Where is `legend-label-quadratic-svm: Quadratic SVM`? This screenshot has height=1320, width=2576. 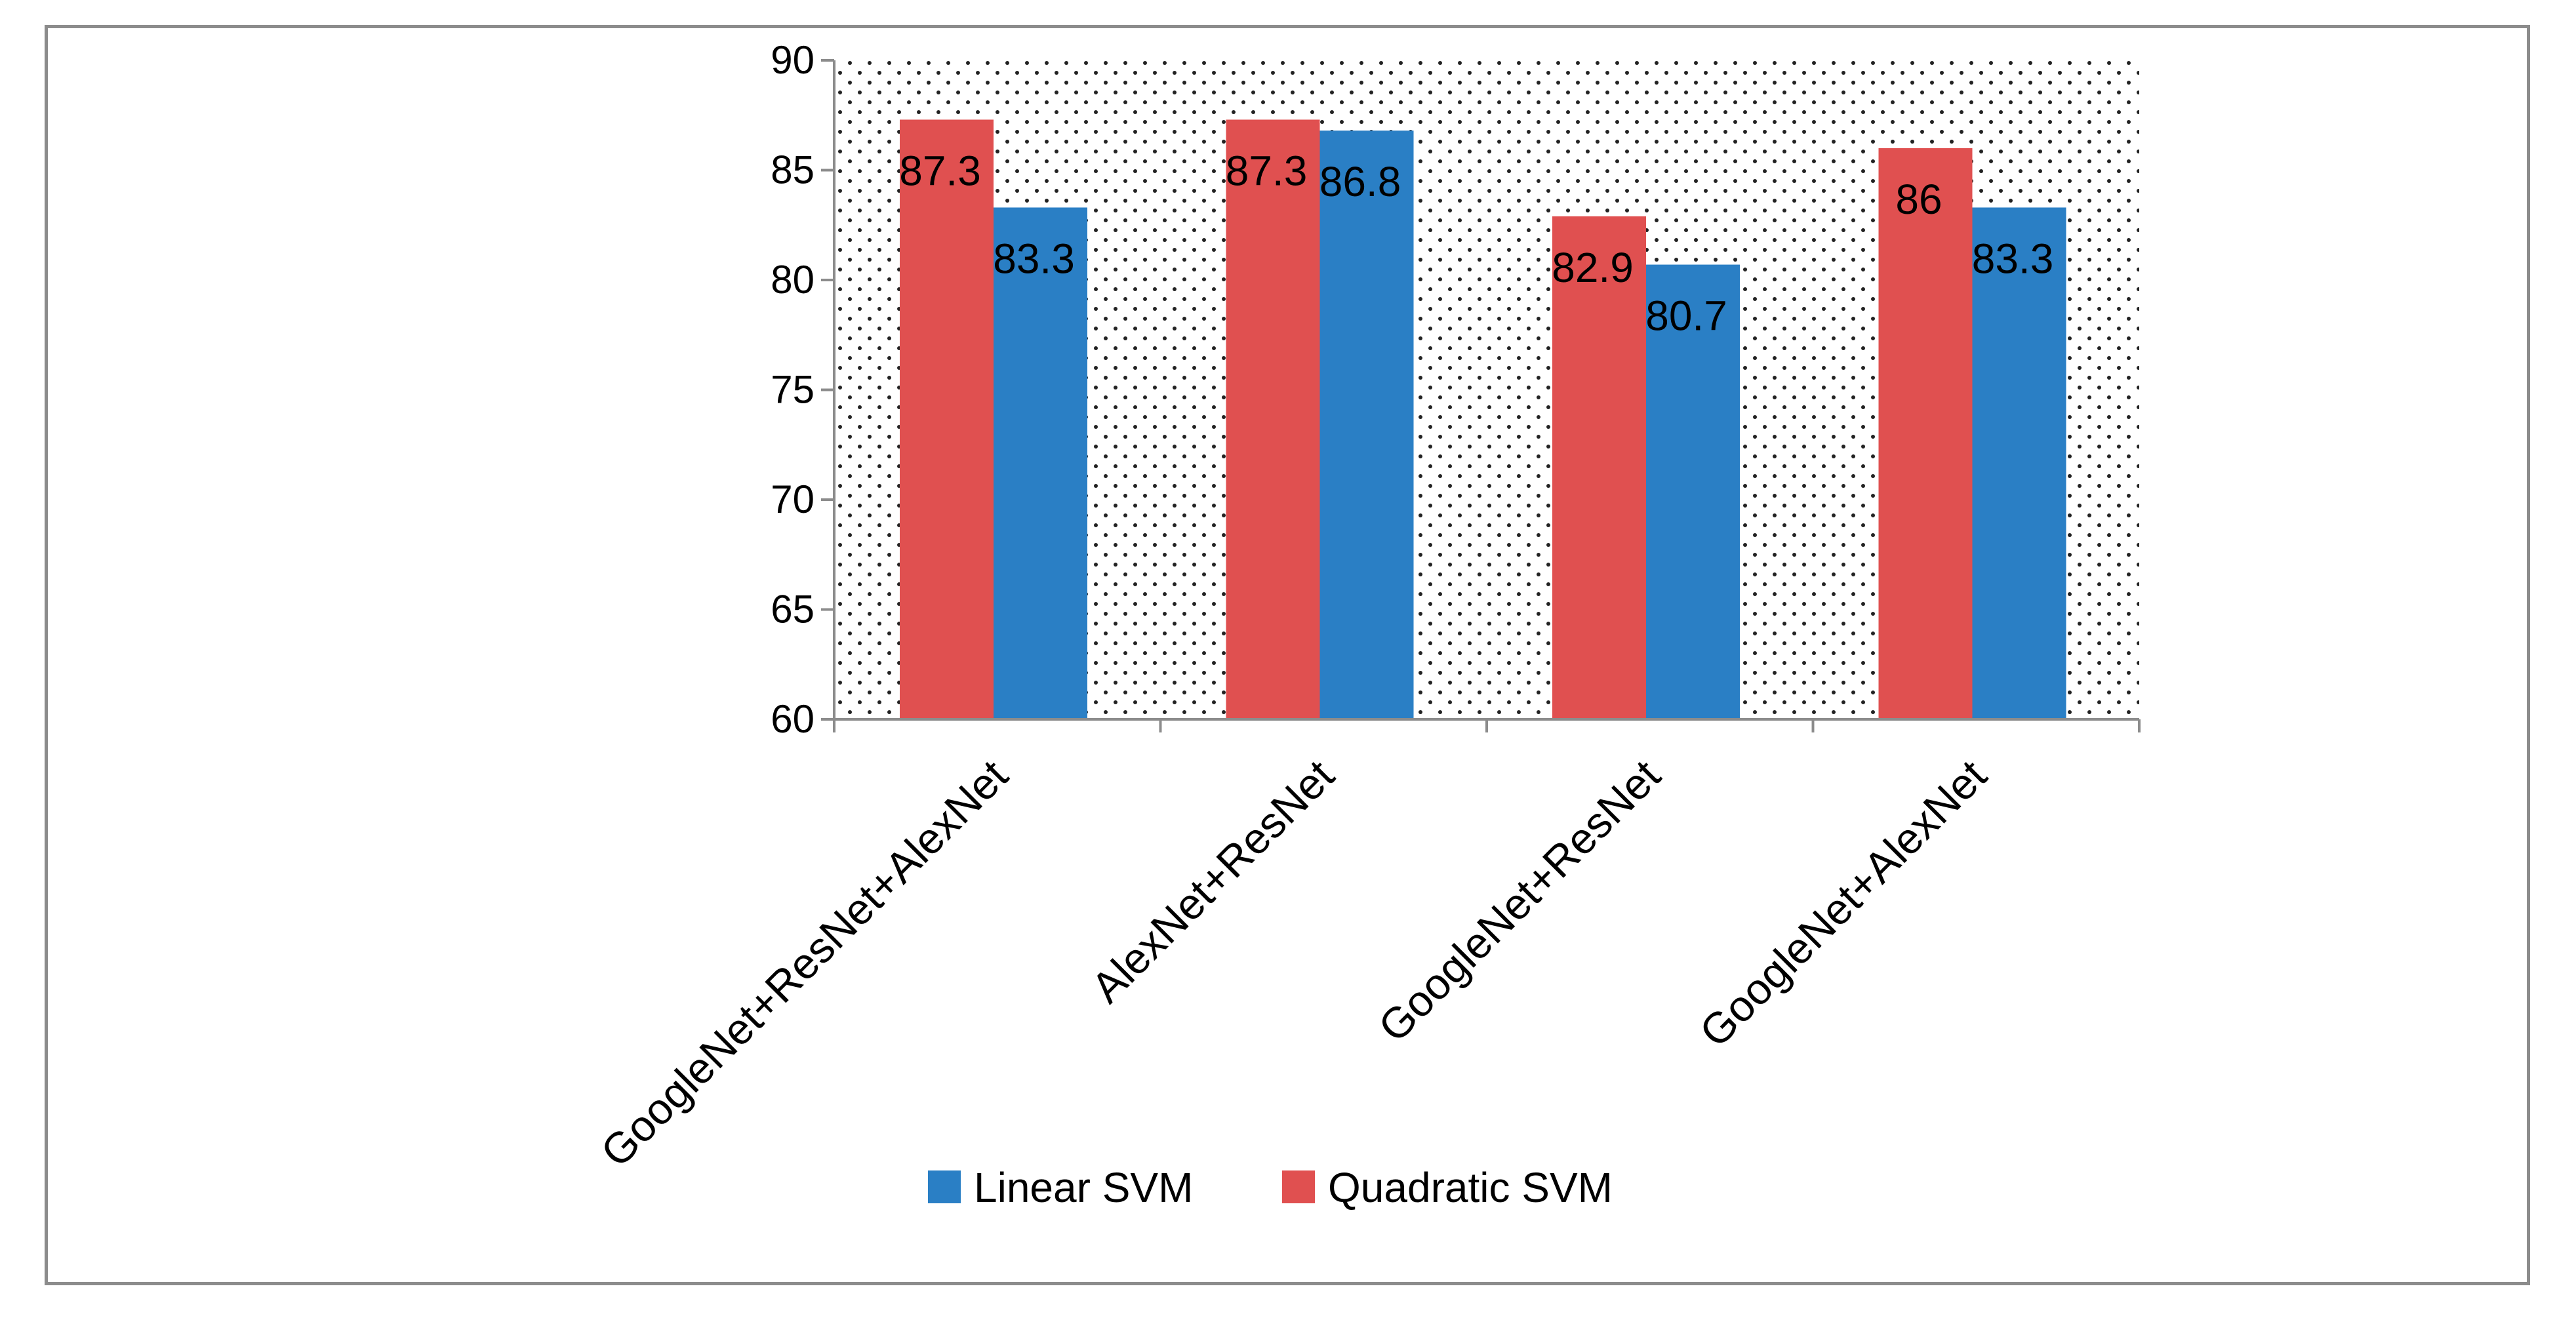 legend-label-quadratic-svm: Quadratic SVM is located at coordinates (1470, 1187).